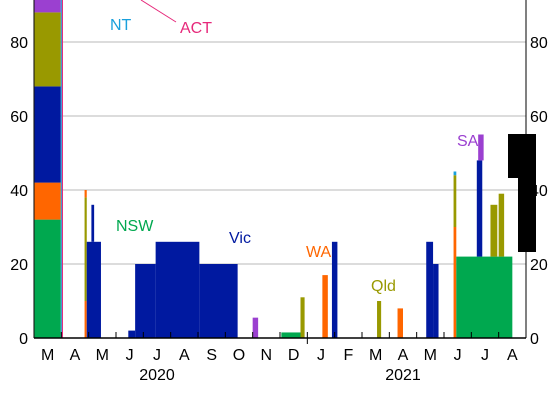  I want to click on x-tick-label-12: M, so click(375, 355).